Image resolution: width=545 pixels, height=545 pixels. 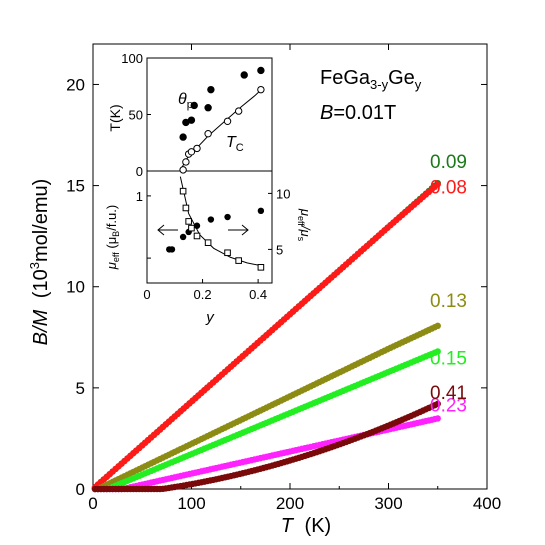 I want to click on inset-top-fit-curve, so click(x=222, y=129).